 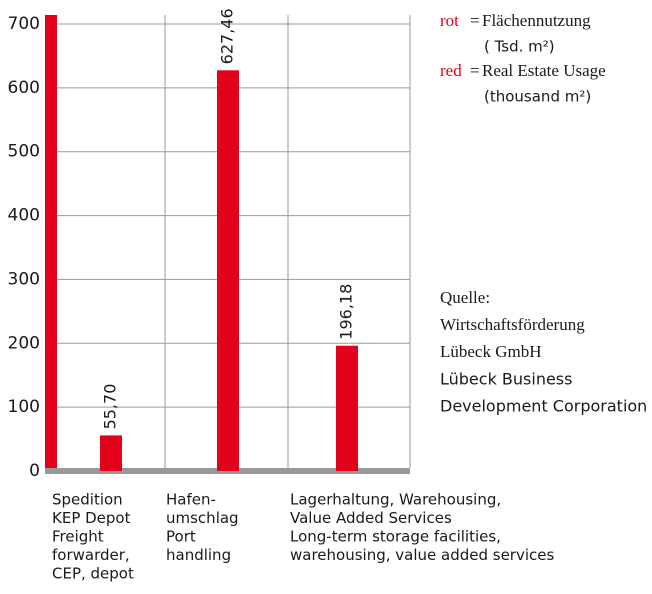 I want to click on x-tick-label: umschlag, so click(x=202, y=518).